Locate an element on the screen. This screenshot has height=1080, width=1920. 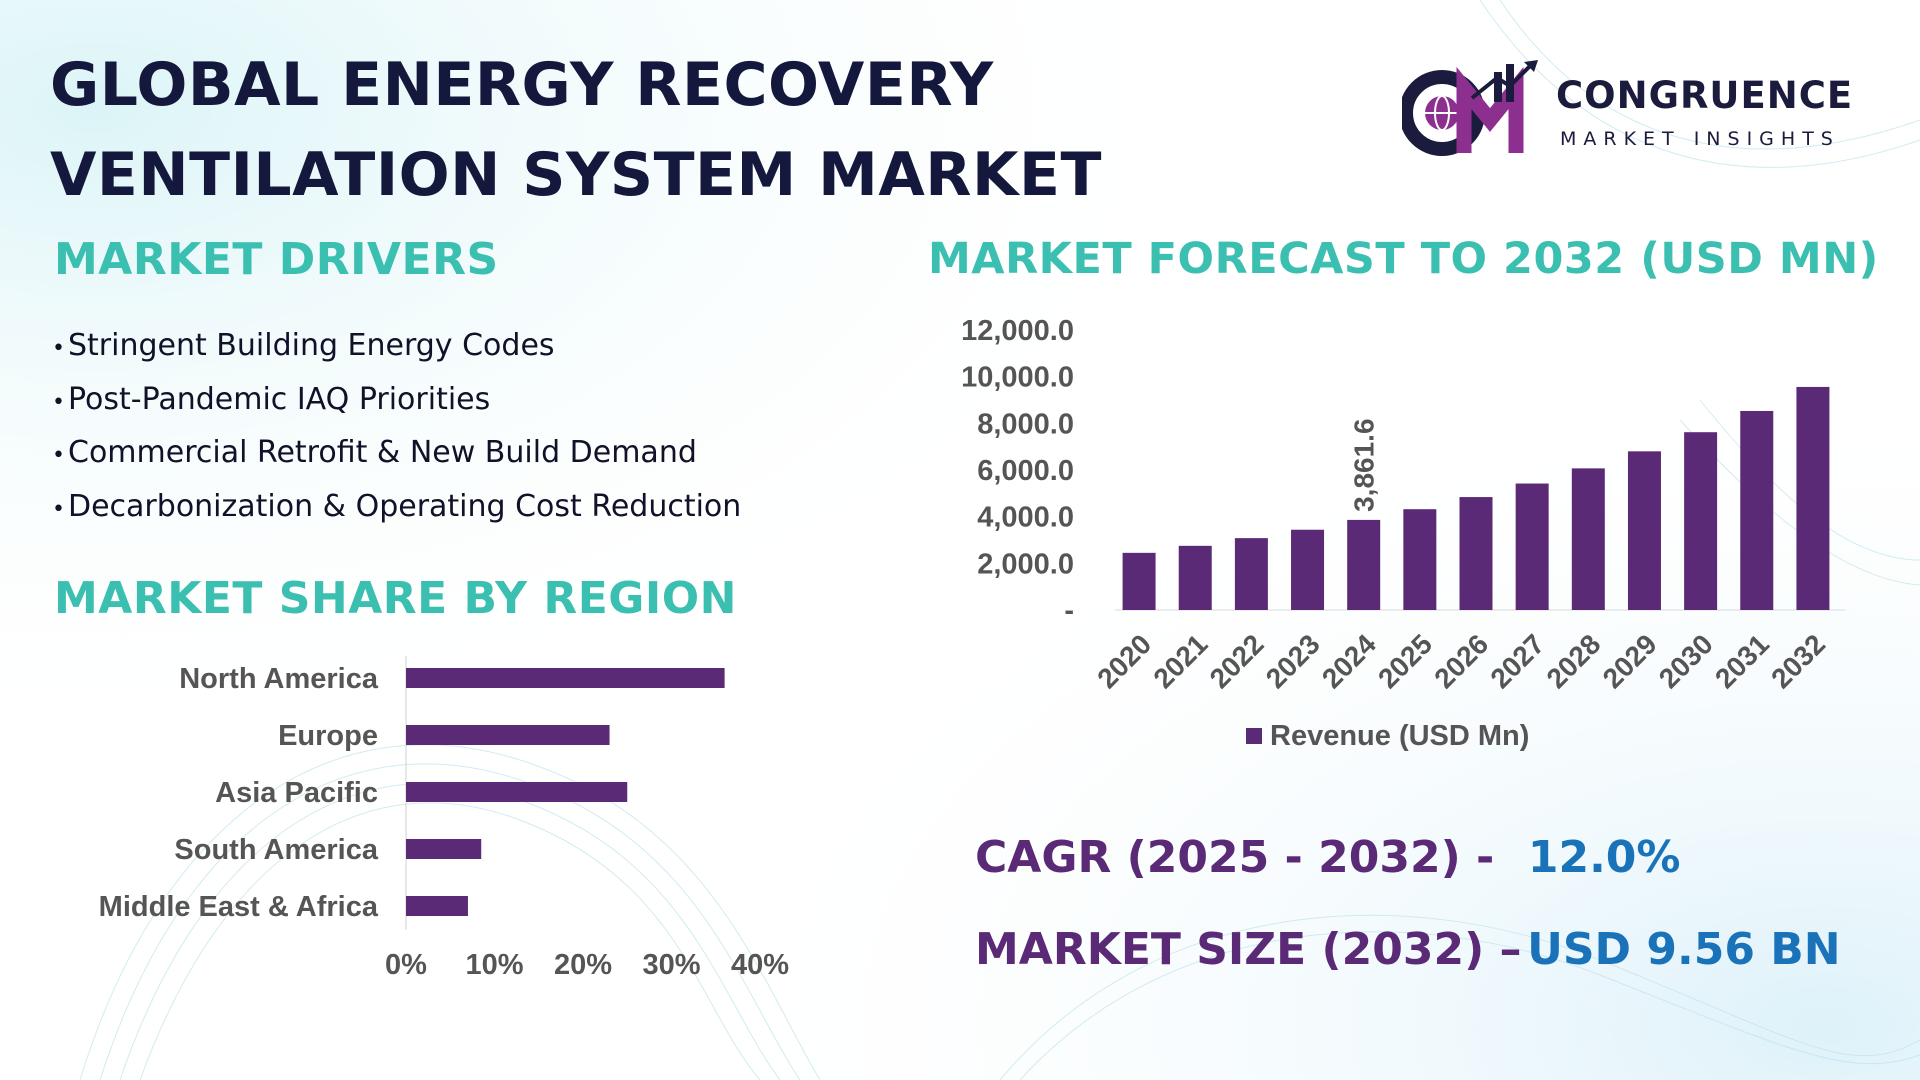
driver-text: Post-Pandemic IAQ Priorities is located at coordinates (279, 399).